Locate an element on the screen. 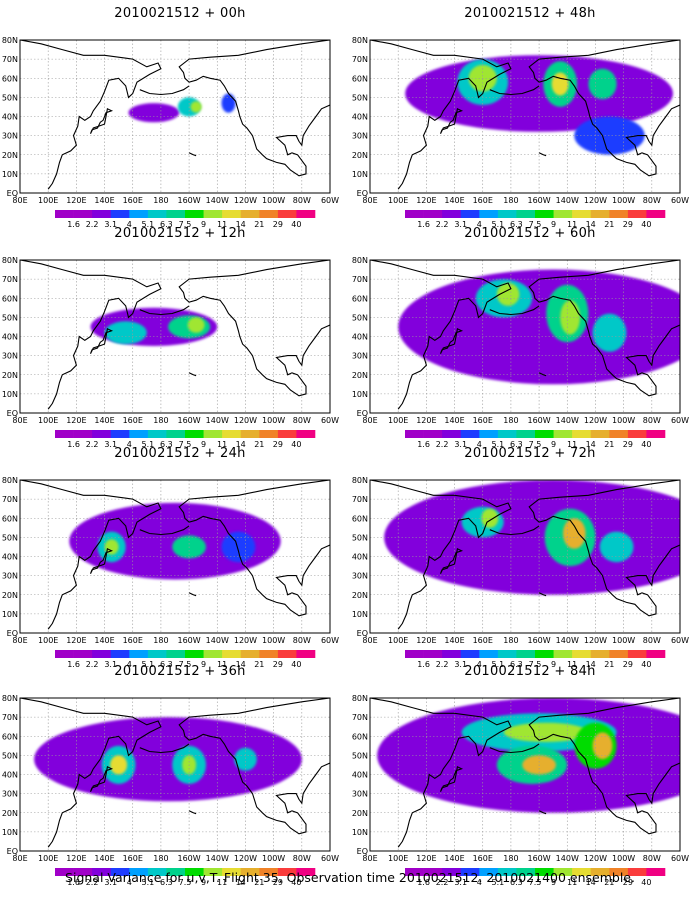 The height and width of the screenshot is (900, 700). panel-title: 2010021512 + 24h is located at coordinates (180, 453).